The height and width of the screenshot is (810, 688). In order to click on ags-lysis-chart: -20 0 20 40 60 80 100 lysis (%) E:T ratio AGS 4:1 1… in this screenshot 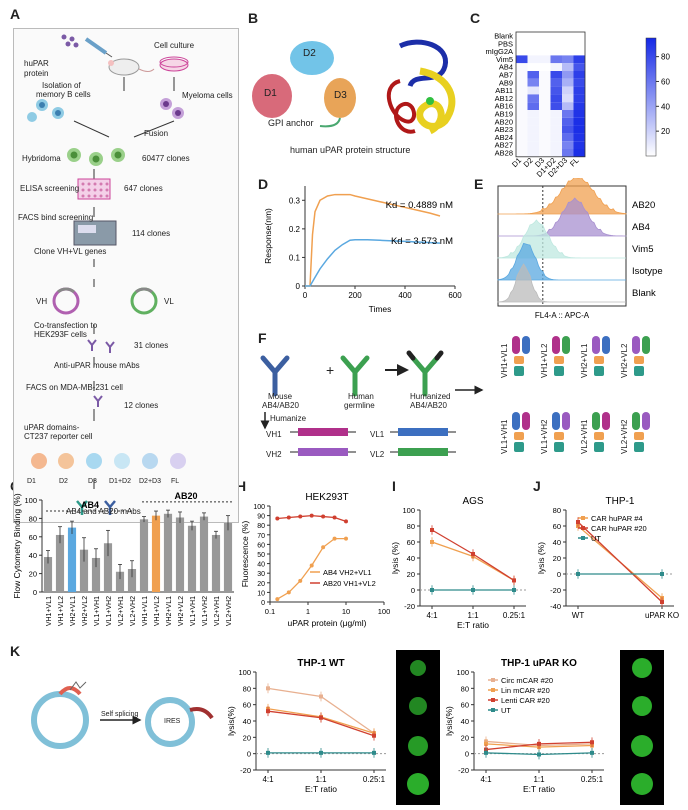, I will do `click(459, 563)`.